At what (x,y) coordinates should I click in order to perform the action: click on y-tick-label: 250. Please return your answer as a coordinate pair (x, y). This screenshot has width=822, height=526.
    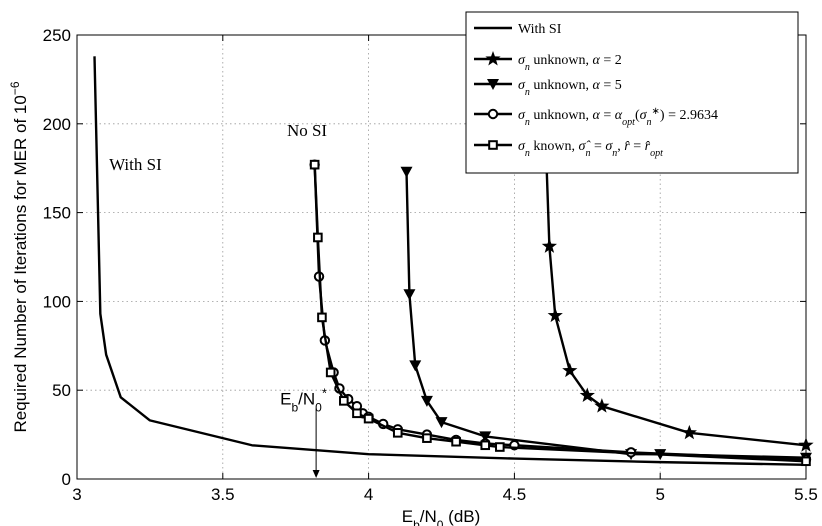
    Looking at the image, I should click on (57, 35).